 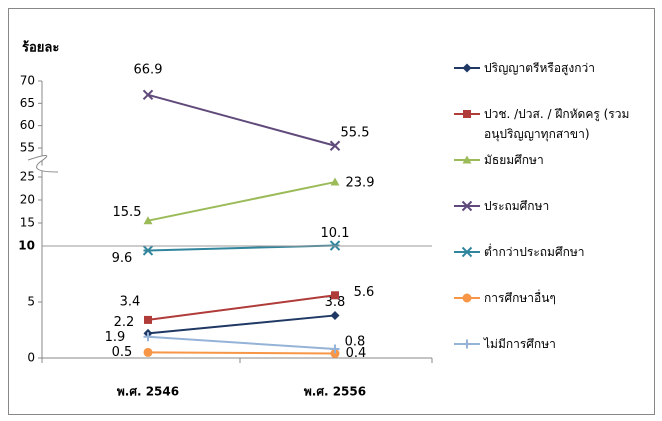 What do you see at coordinates (130, 301) in the screenshot?
I see `data-label: 3.4` at bounding box center [130, 301].